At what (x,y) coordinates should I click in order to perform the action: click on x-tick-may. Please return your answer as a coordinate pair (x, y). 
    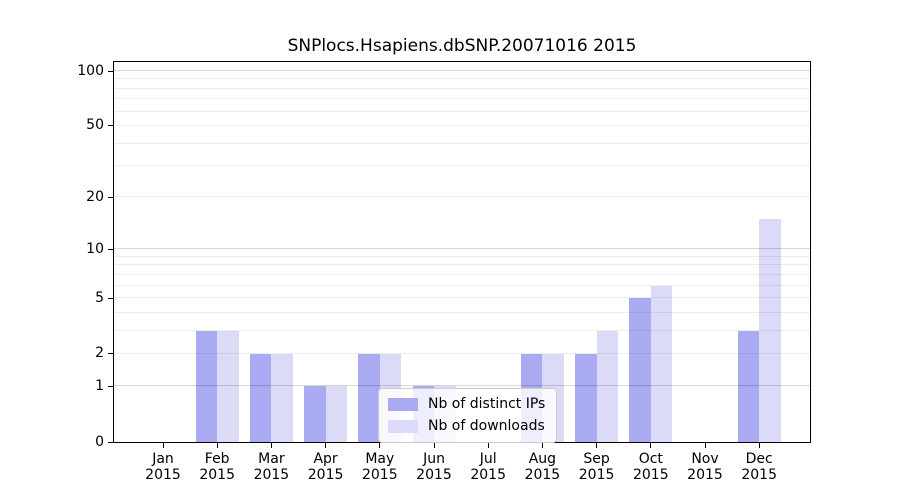
    Looking at the image, I should click on (380, 445).